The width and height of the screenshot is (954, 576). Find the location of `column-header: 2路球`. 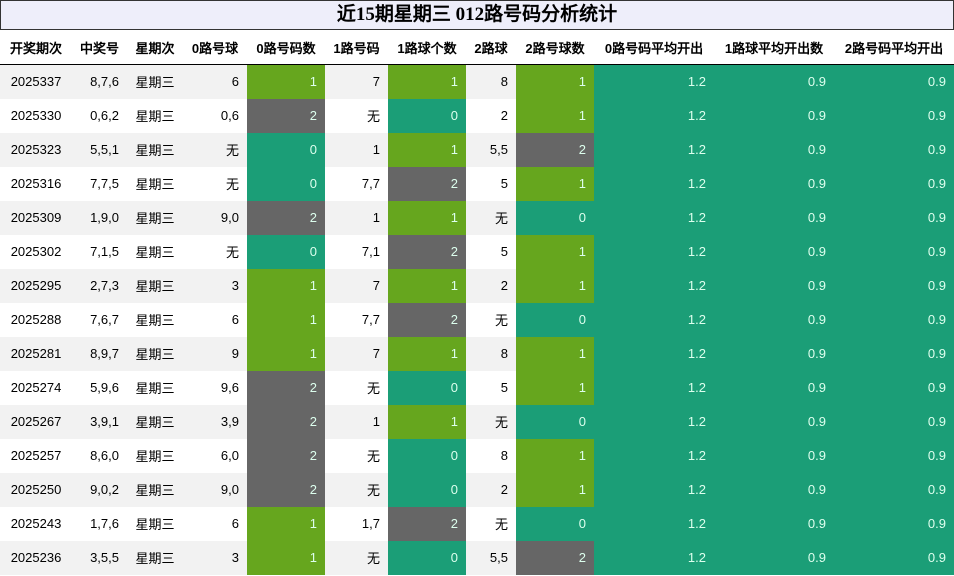

column-header: 2路球 is located at coordinates (491, 47).